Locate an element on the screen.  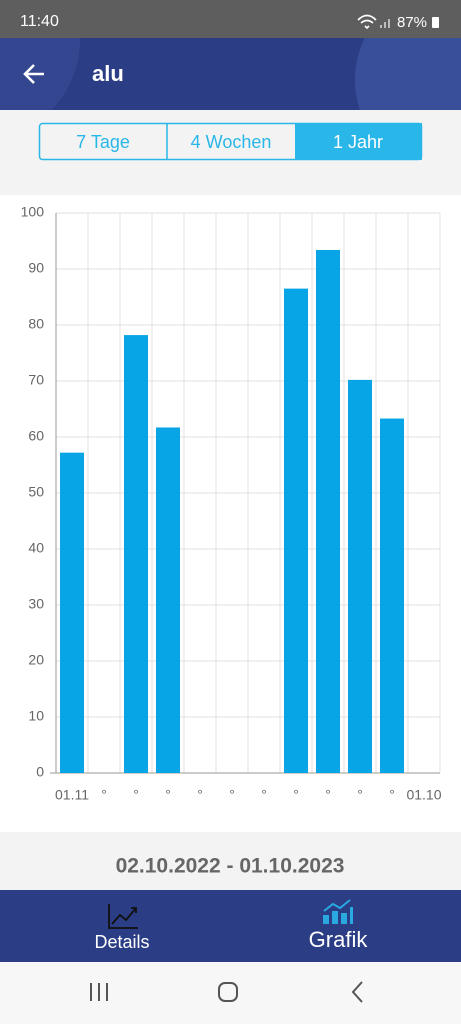
tab: 4 Wochen is located at coordinates (231, 142).